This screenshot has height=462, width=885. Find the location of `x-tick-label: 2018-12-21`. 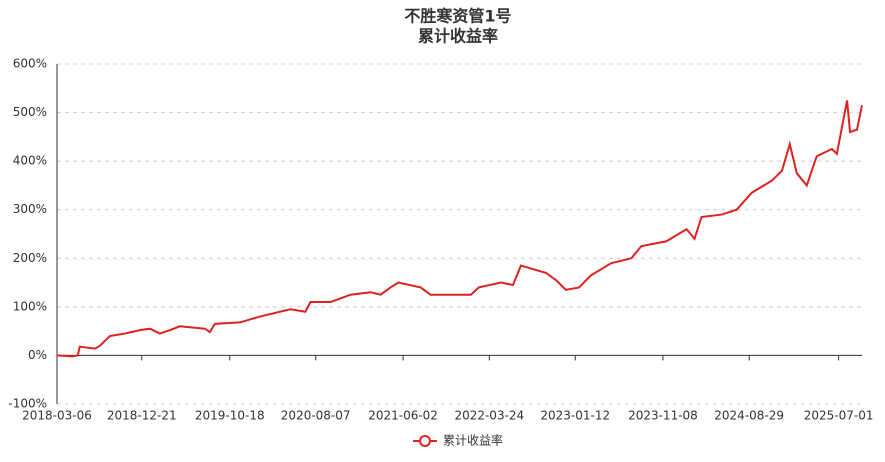

x-tick-label: 2018-12-21 is located at coordinates (142, 416).